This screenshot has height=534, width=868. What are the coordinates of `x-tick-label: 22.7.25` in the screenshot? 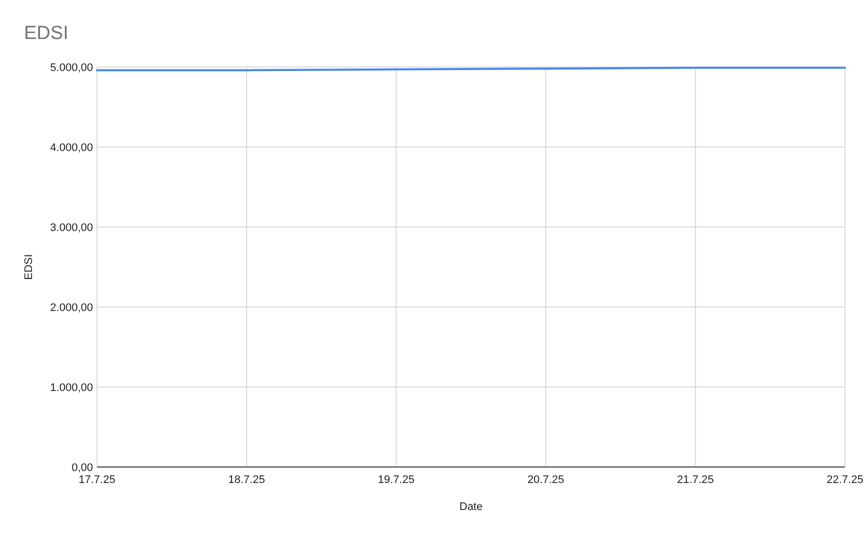 It's located at (845, 480).